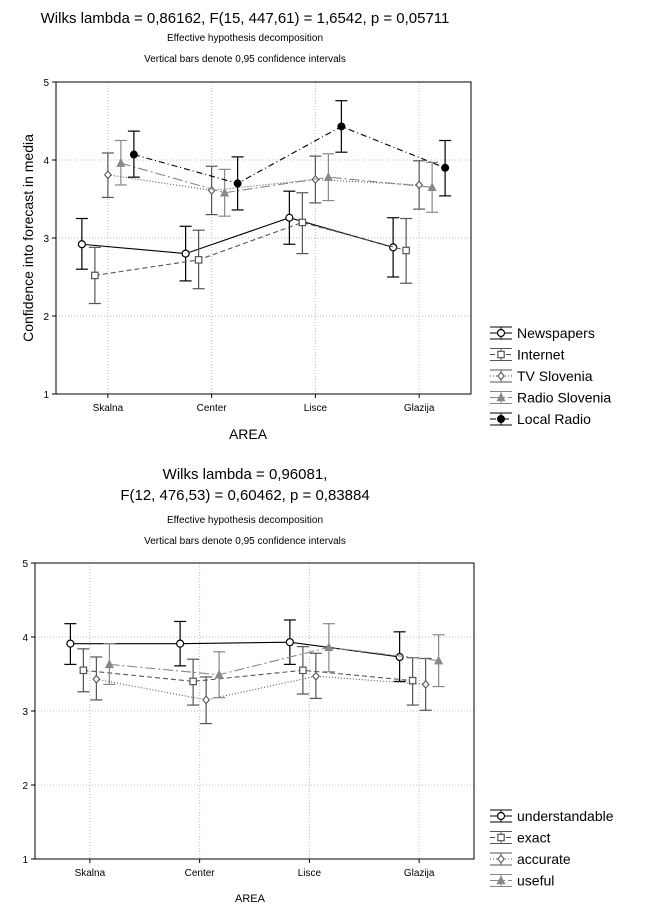  I want to click on chart-title-line-1: Wilks lambda = 0,96081,, so click(245, 474).